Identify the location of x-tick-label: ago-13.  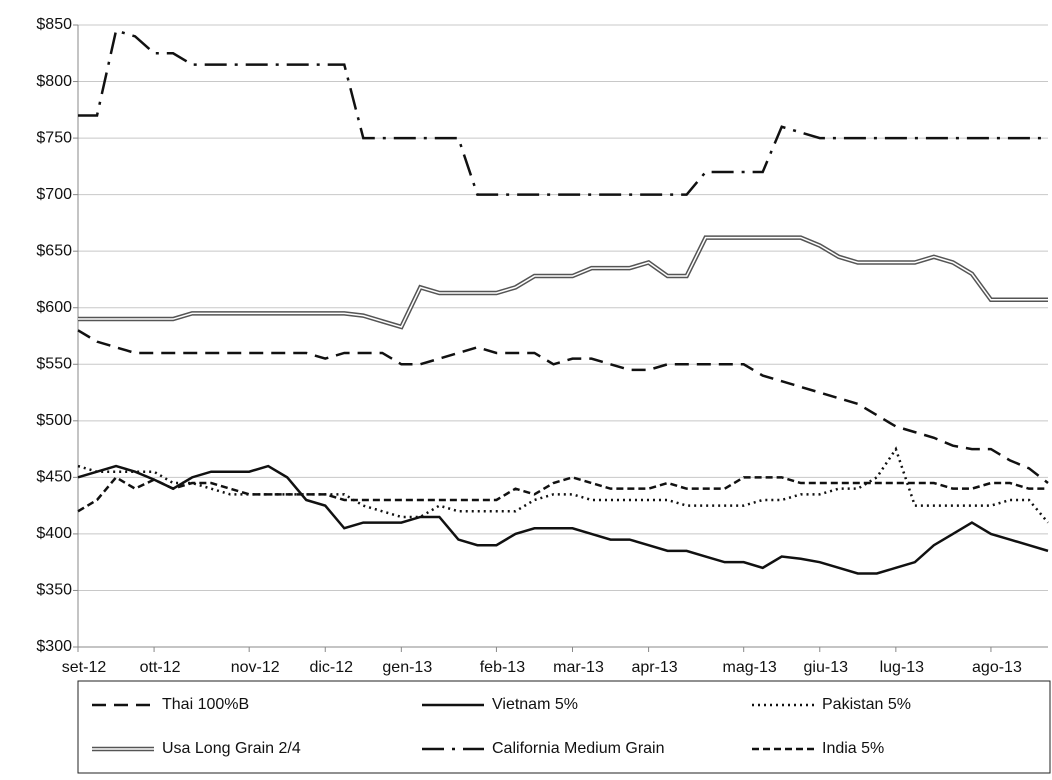
(997, 667).